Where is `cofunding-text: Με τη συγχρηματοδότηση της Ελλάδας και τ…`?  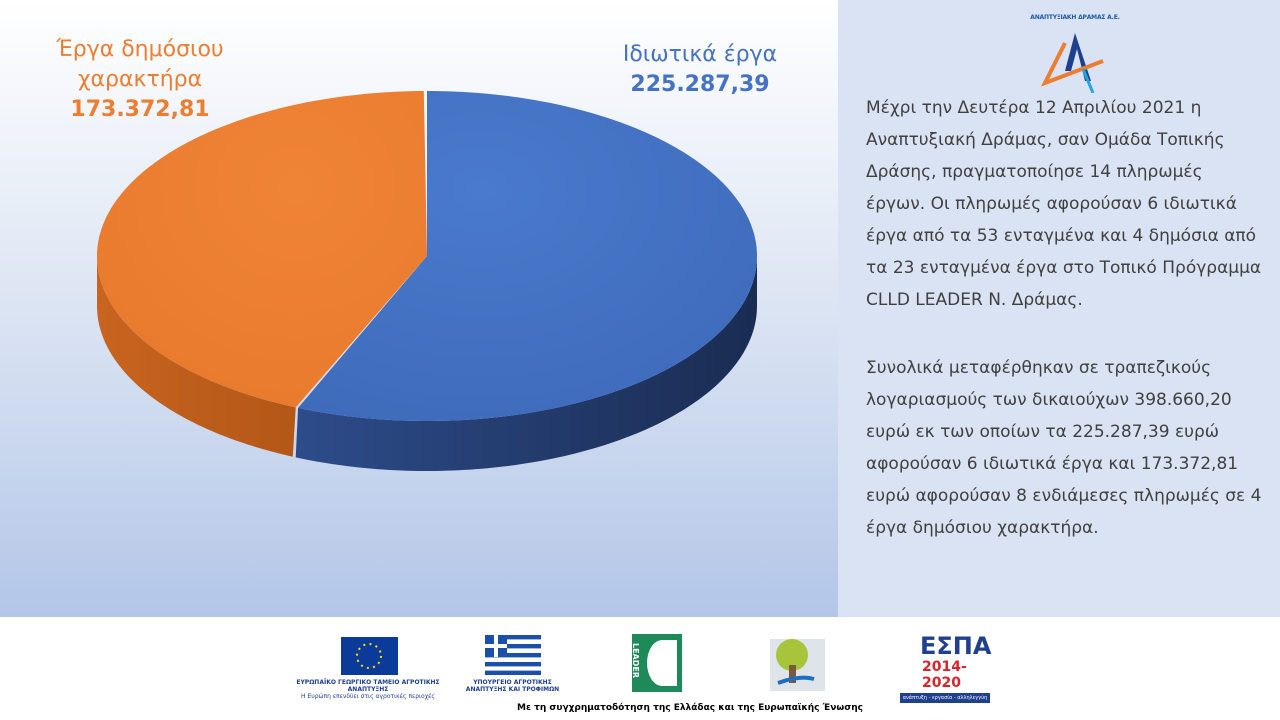
cofunding-text: Με τη συγχρηματοδότηση της Ελλάδας και τ… is located at coordinates (690, 708).